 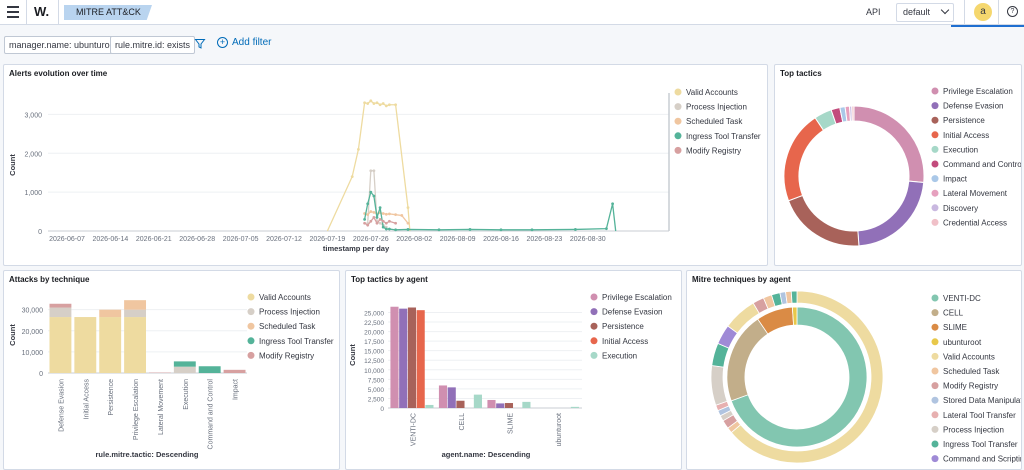 What do you see at coordinates (975, 222) in the screenshot?
I see `legend-label-credential-access: Credential Access` at bounding box center [975, 222].